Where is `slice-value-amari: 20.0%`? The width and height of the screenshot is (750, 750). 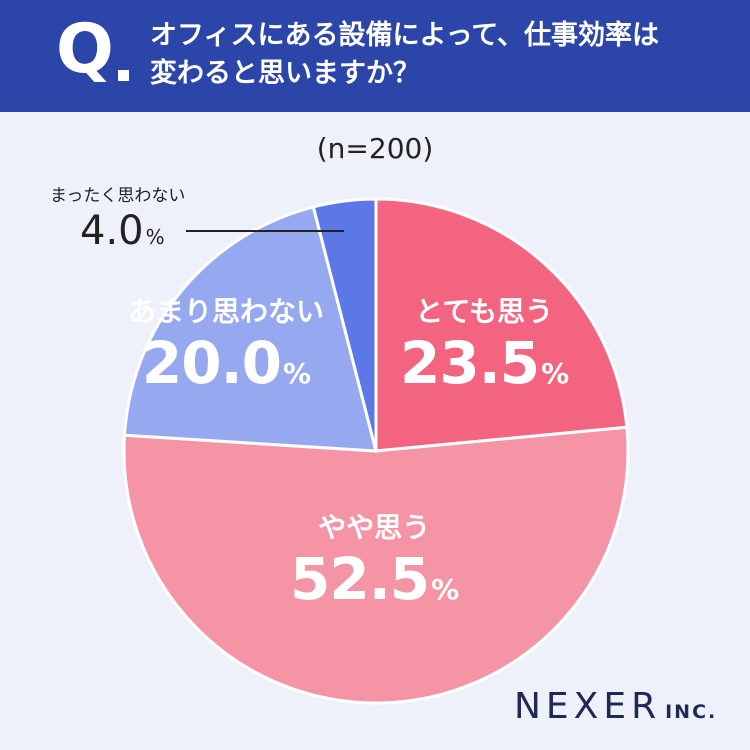 slice-value-amari: 20.0% is located at coordinates (226, 368).